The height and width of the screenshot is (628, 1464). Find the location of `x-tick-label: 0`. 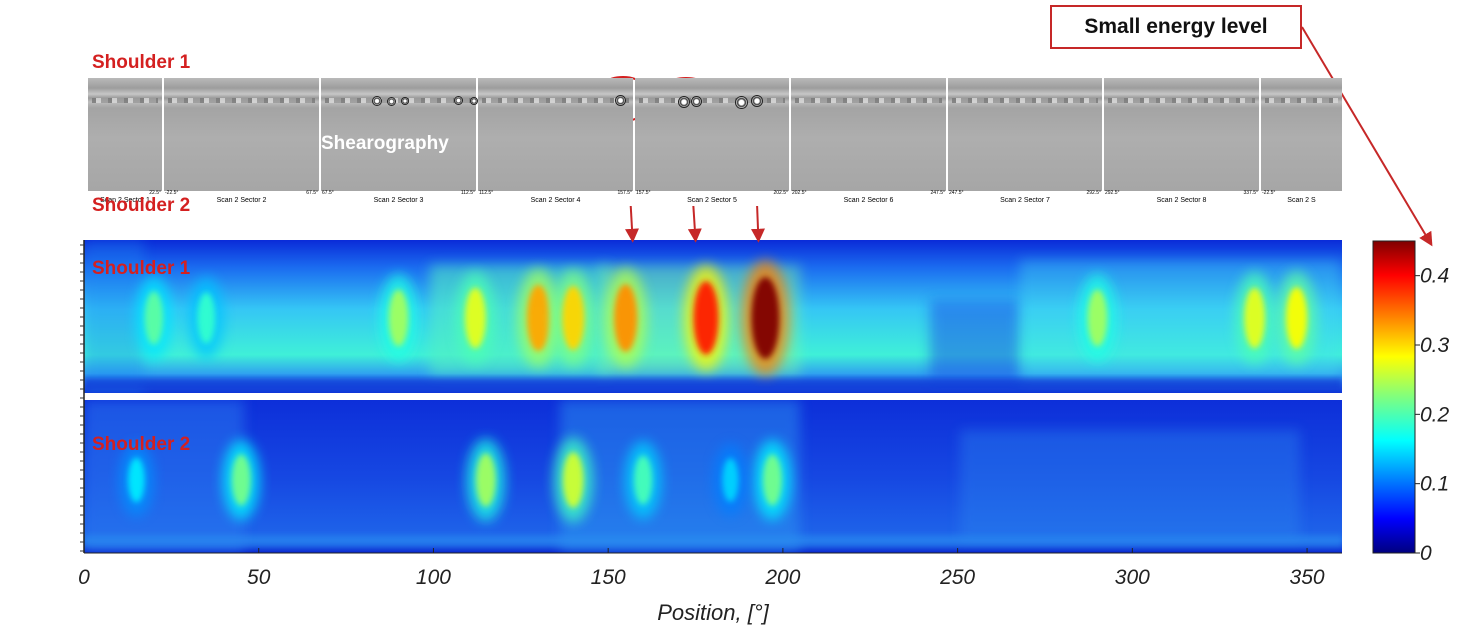

x-tick-label: 0 is located at coordinates (84, 577).